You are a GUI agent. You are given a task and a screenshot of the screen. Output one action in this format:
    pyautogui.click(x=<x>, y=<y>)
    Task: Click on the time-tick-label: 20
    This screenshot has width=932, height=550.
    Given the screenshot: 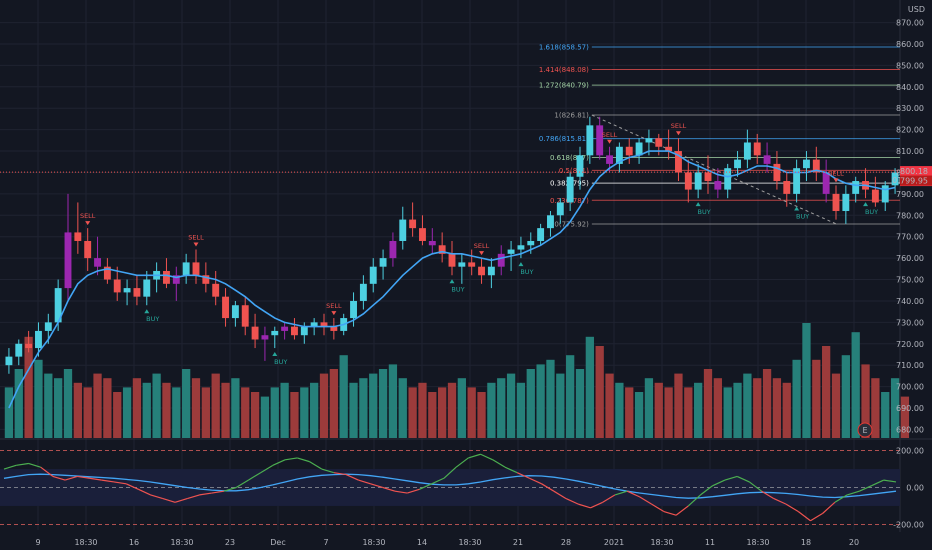 What is the action you would take?
    pyautogui.click(x=854, y=542)
    